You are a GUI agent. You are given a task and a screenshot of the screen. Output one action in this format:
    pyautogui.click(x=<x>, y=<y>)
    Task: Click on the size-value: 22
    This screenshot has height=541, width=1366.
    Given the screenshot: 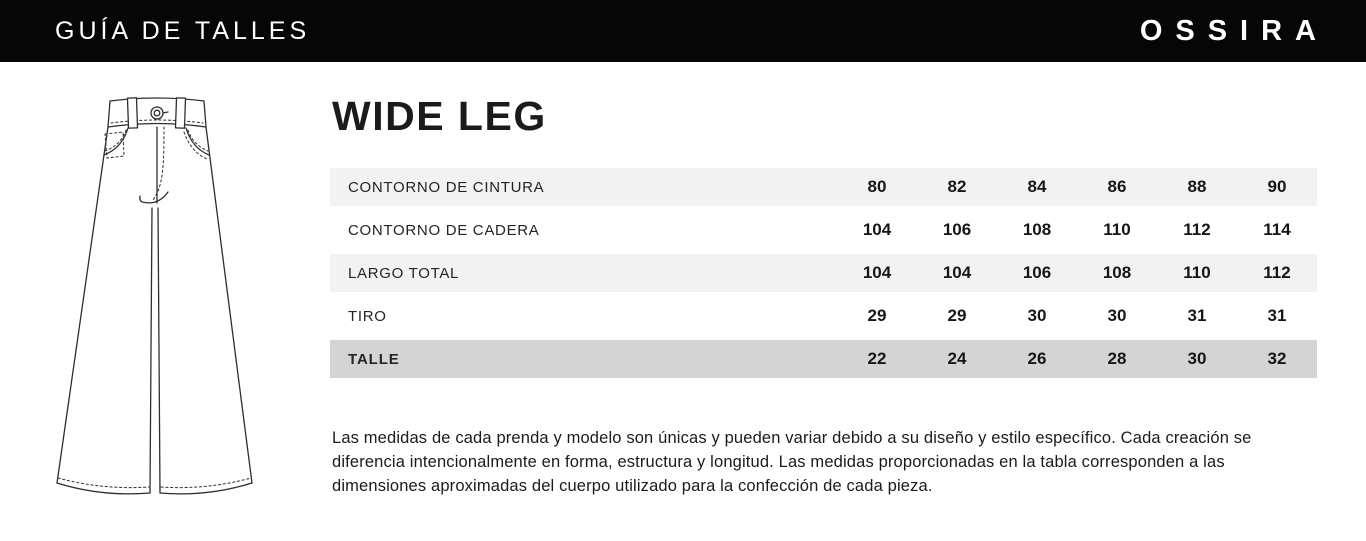 What is the action you would take?
    pyautogui.click(x=877, y=358)
    